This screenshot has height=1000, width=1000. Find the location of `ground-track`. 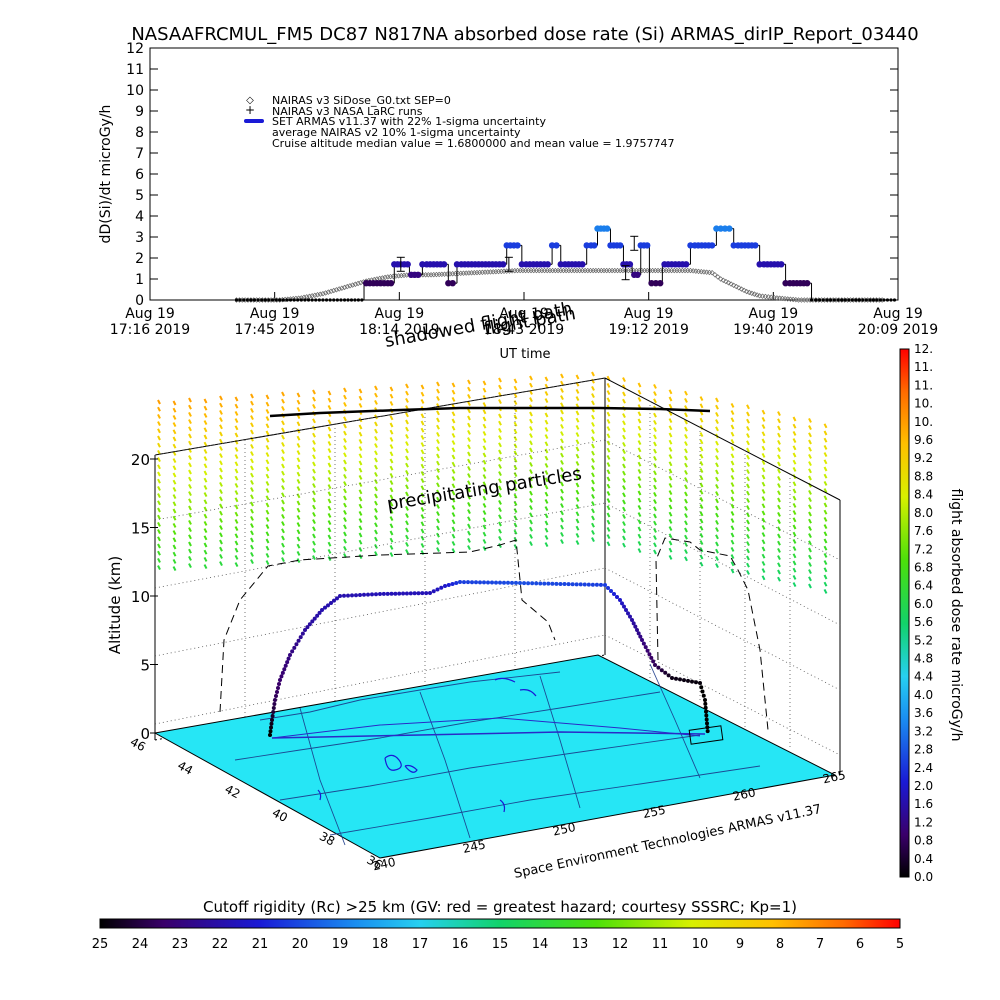

ground-track is located at coordinates (497, 731).